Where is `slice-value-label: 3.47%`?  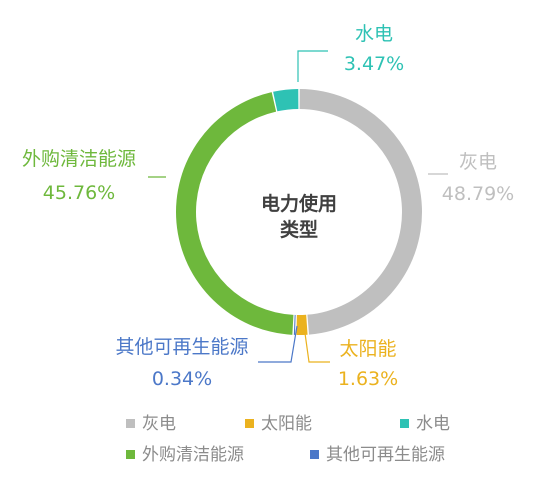 slice-value-label: 3.47% is located at coordinates (374, 64).